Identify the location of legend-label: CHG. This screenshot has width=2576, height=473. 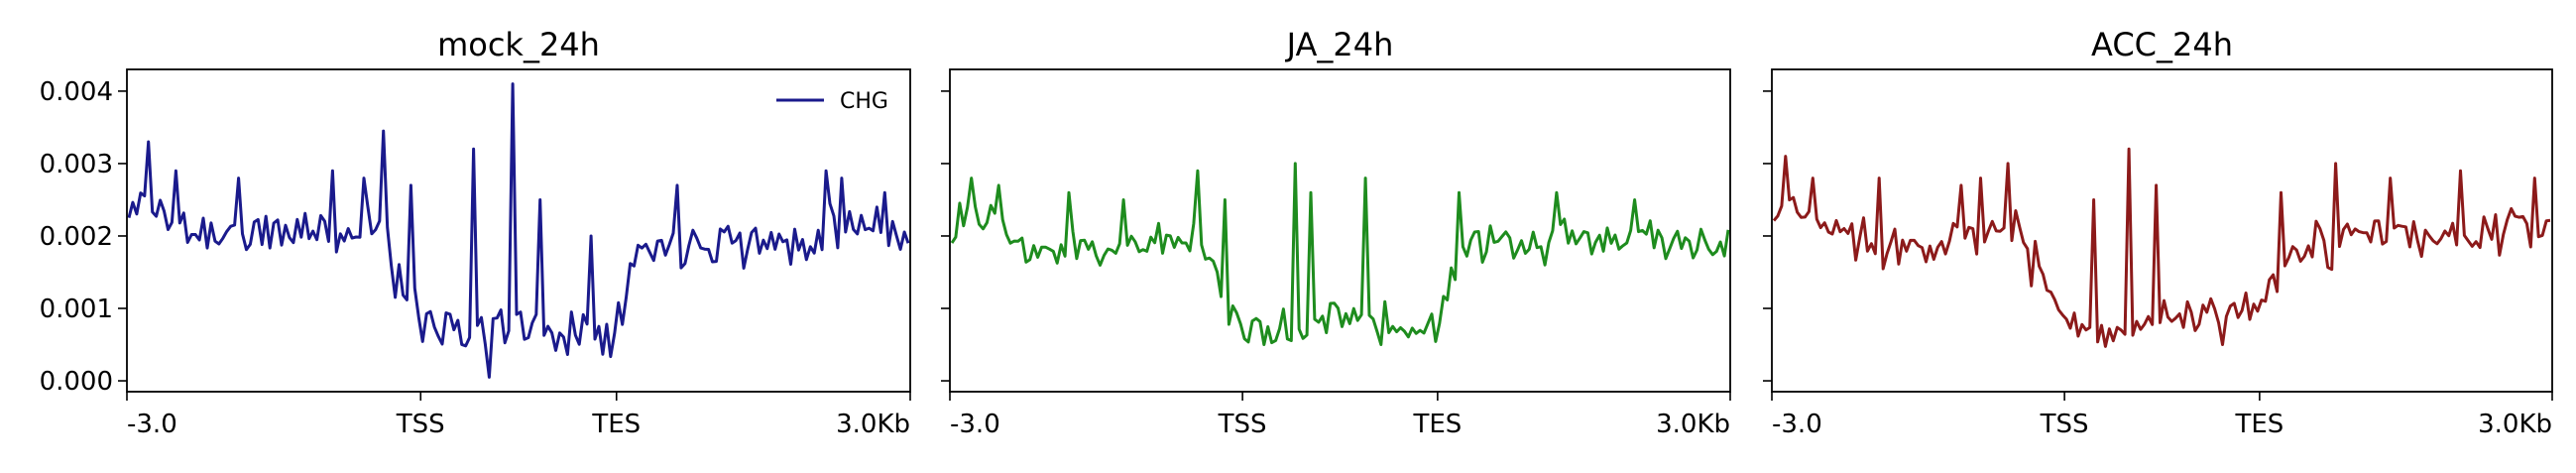
(864, 102).